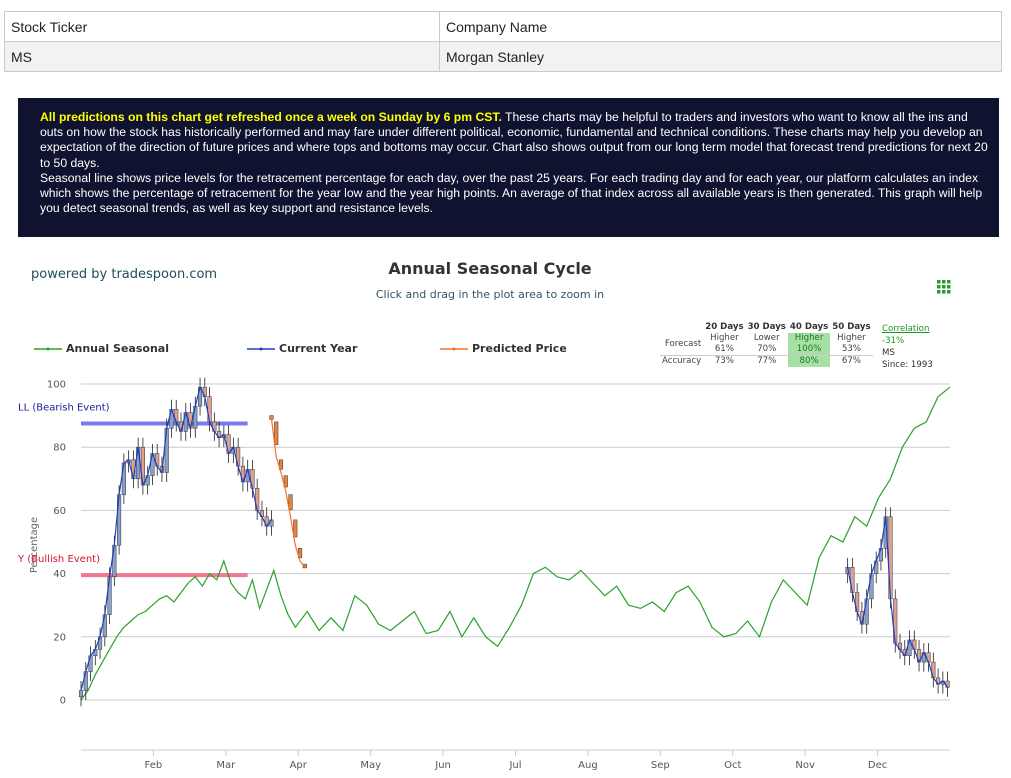 The height and width of the screenshot is (778, 1011). I want to click on forecast-prob-20: 61%, so click(724, 349).